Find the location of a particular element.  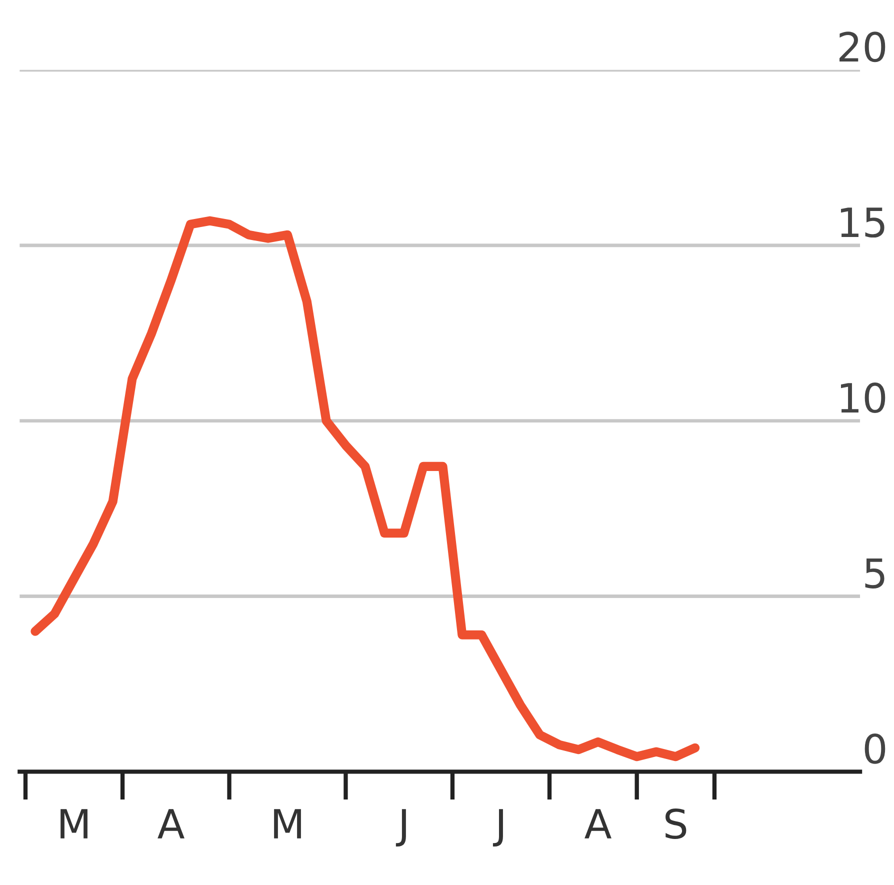

y-tick-label: 5 is located at coordinates (874, 573).